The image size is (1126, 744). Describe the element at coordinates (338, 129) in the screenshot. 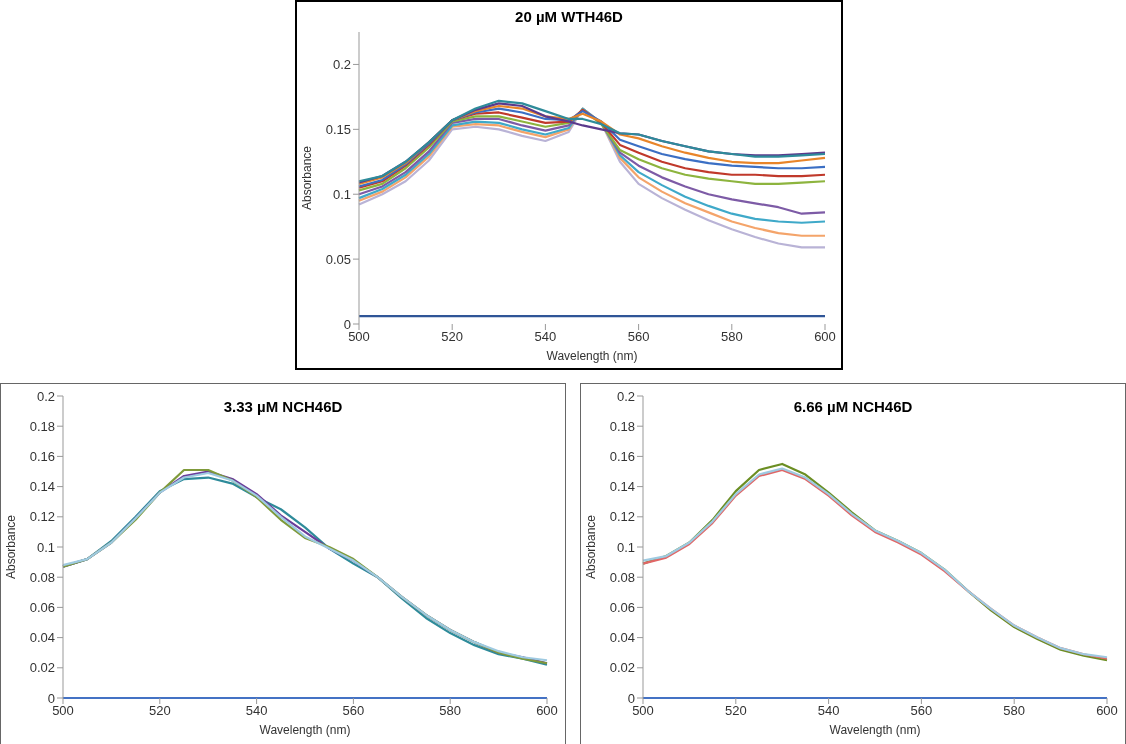

I see `y-tick-label: 0.15` at that location.